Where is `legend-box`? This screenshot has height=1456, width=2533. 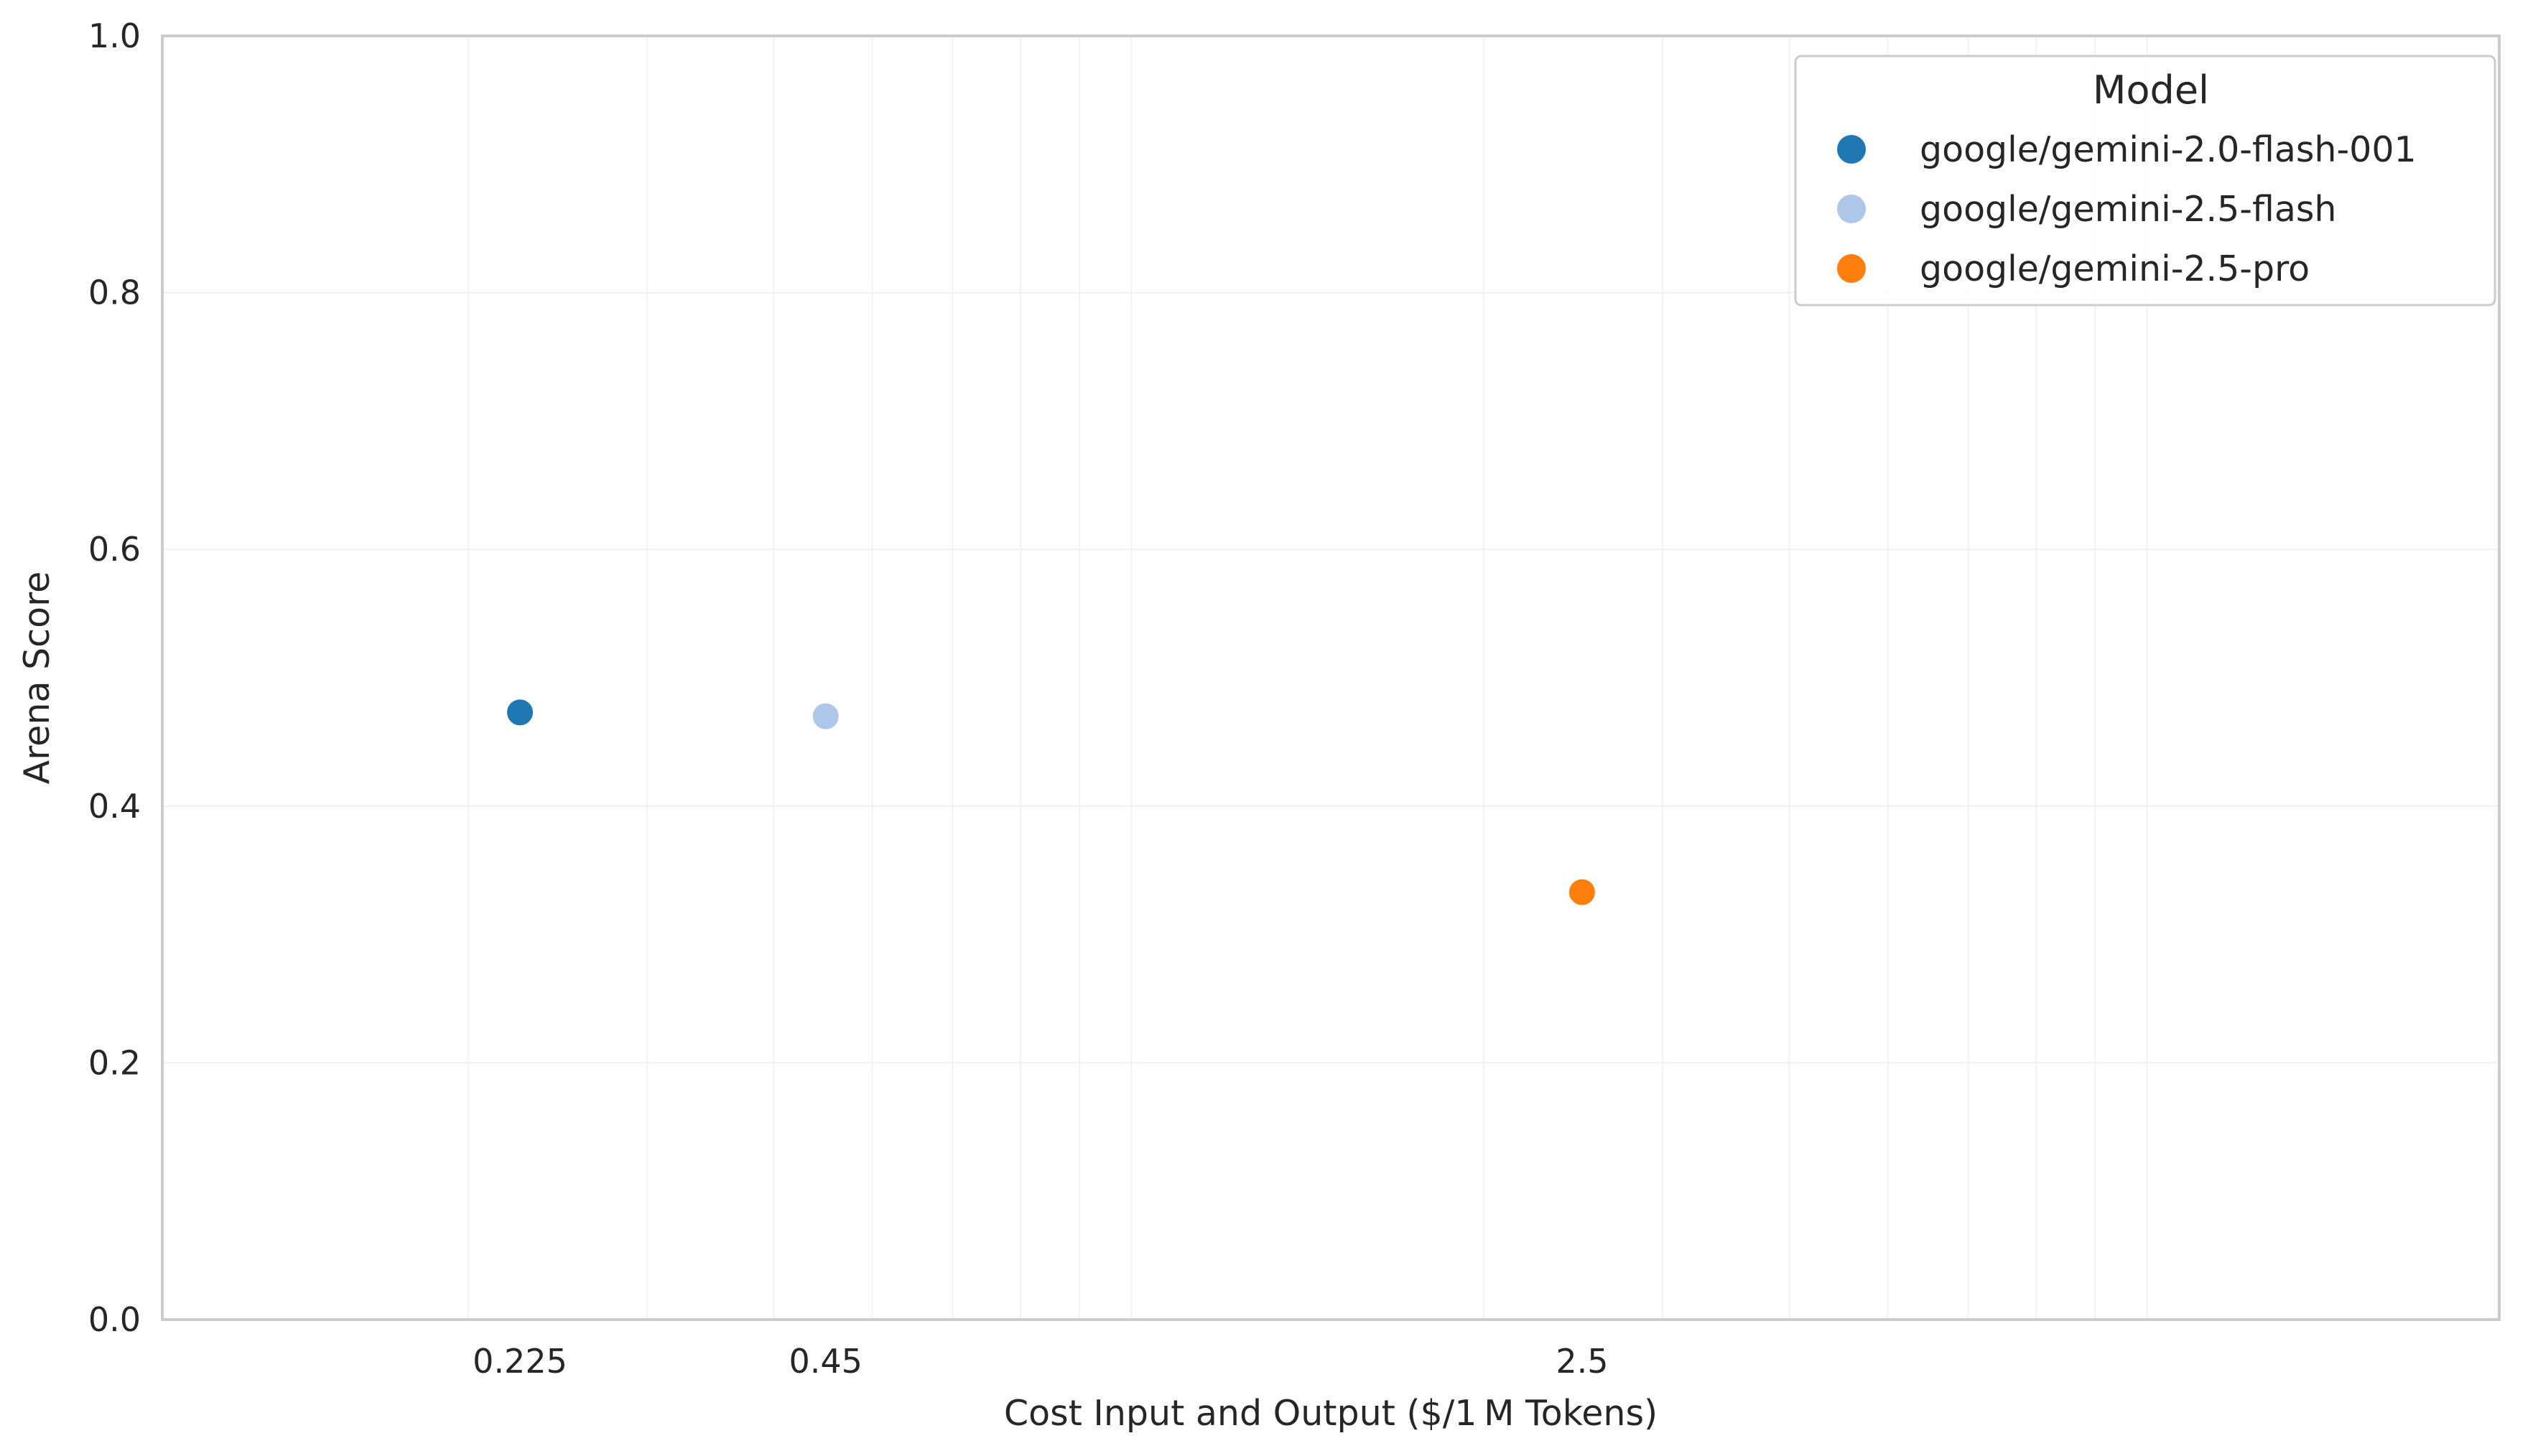
legend-box is located at coordinates (2145, 181).